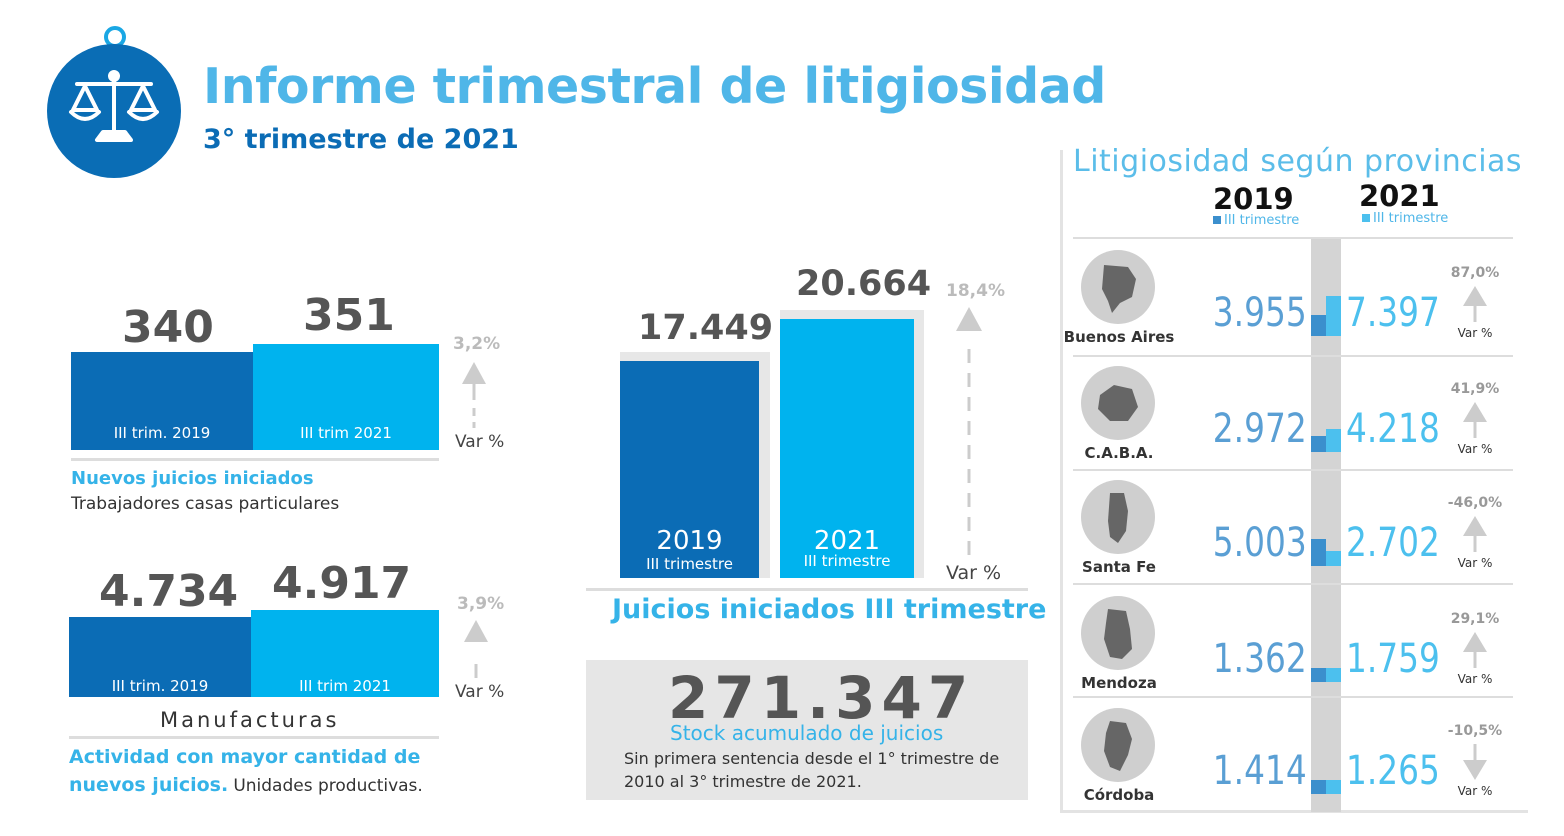 The image size is (1564, 836). I want to click on legend-2019-label: III trimestre, so click(1262, 220).